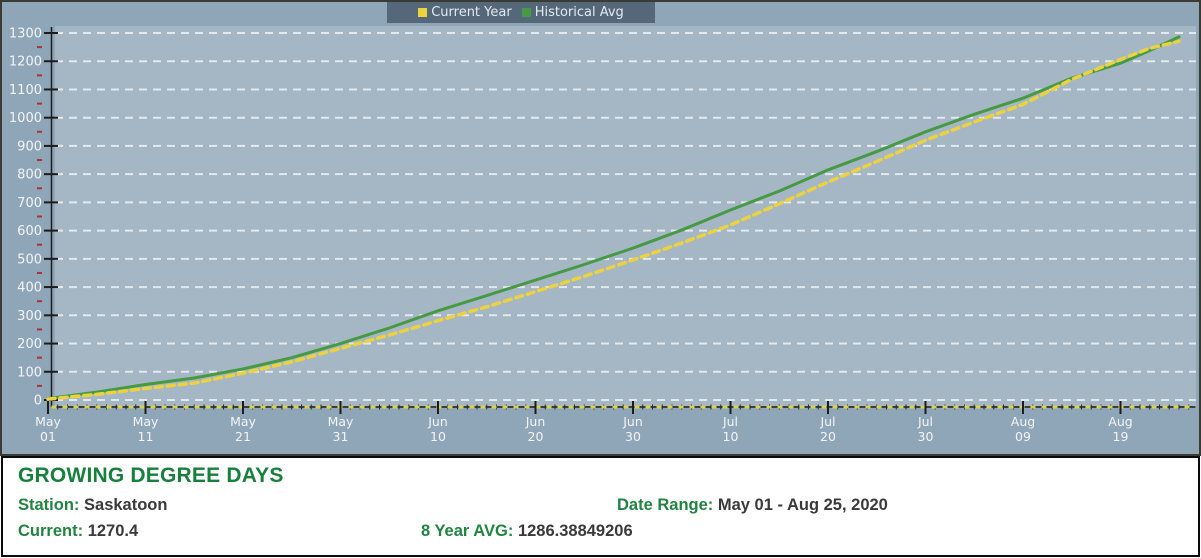  What do you see at coordinates (25, 34) in the screenshot?
I see `svg-text: 1300` at bounding box center [25, 34].